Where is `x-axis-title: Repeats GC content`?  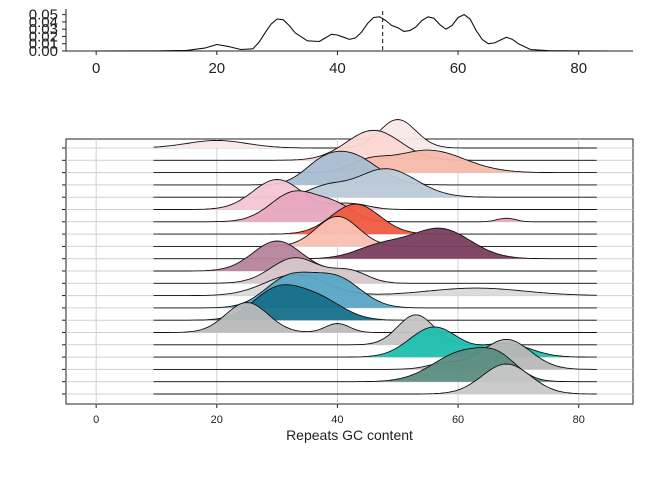 x-axis-title: Repeats GC content is located at coordinates (349, 435).